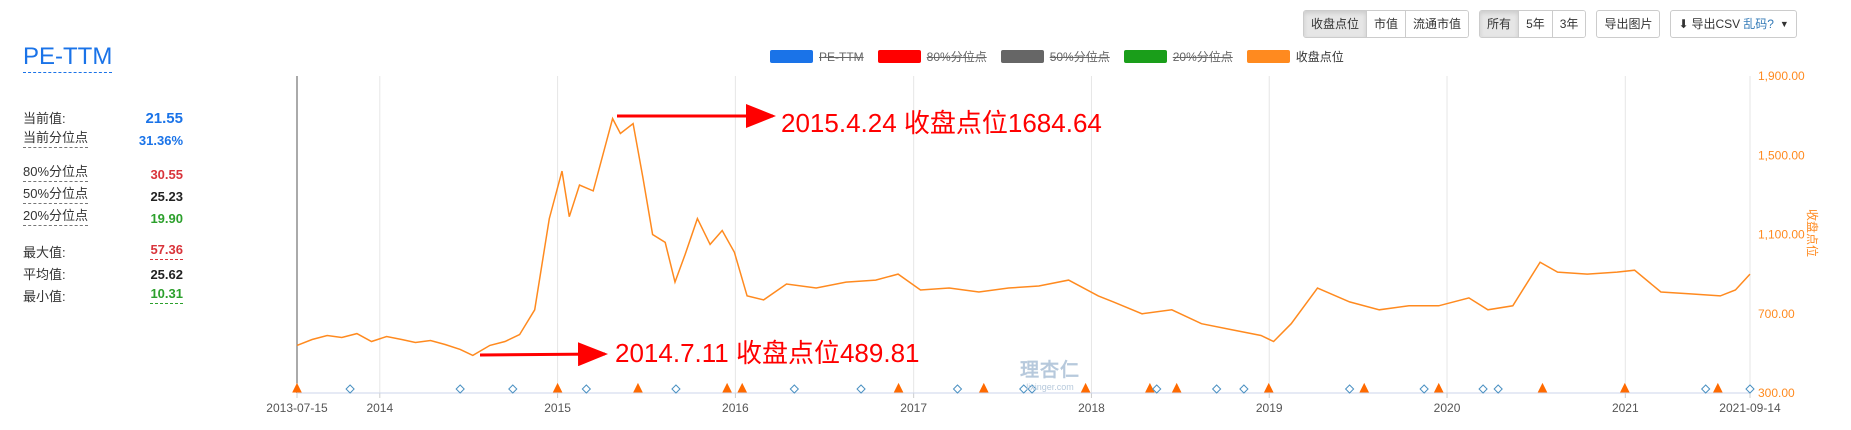 The width and height of the screenshot is (1851, 430). I want to click on chart-toolbar: 收盘点位 市值 流通市值 所有 5年 3年 导出图片 ⬇ 导出CSV 乱码? ▼, so click(1555, 24).